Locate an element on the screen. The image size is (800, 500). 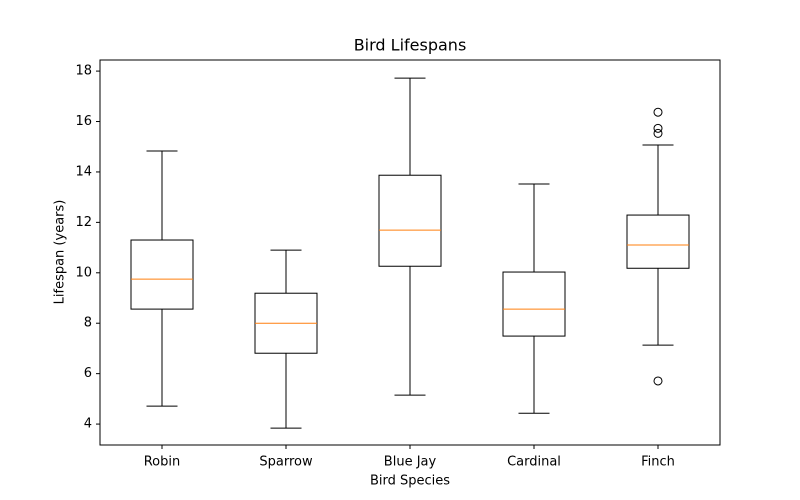
x-tick-label: Blue Jay is located at coordinates (410, 462).